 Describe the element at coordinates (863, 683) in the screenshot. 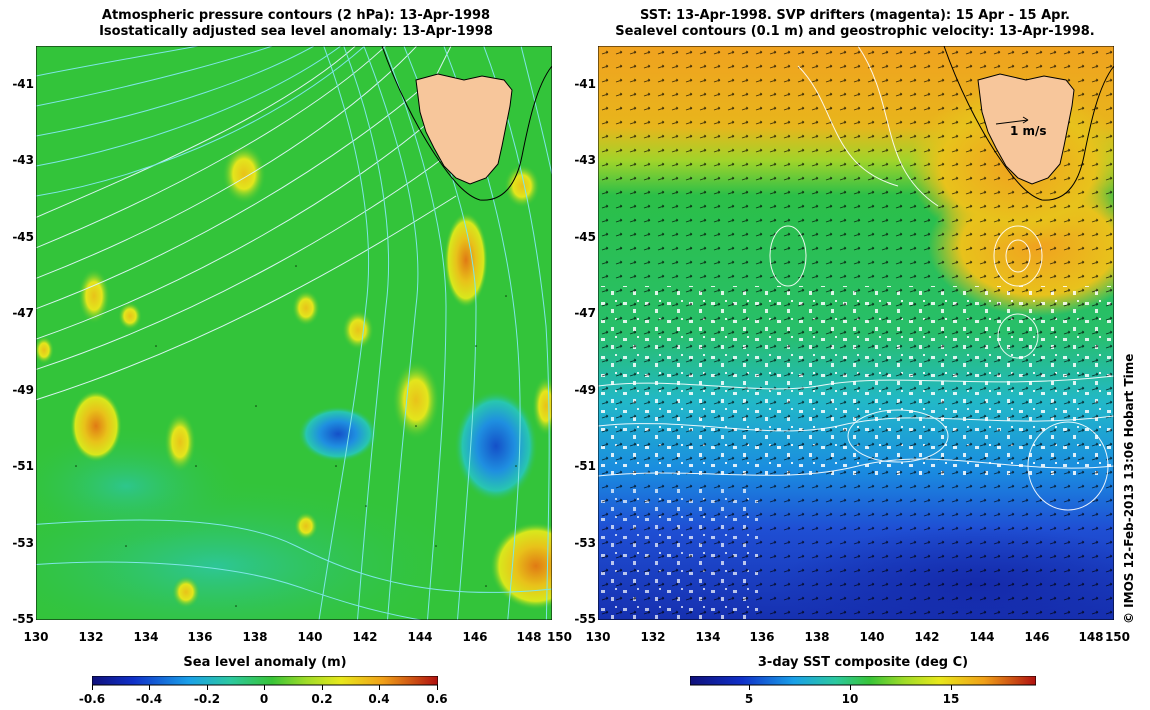

I see `sst-colorbar` at that location.